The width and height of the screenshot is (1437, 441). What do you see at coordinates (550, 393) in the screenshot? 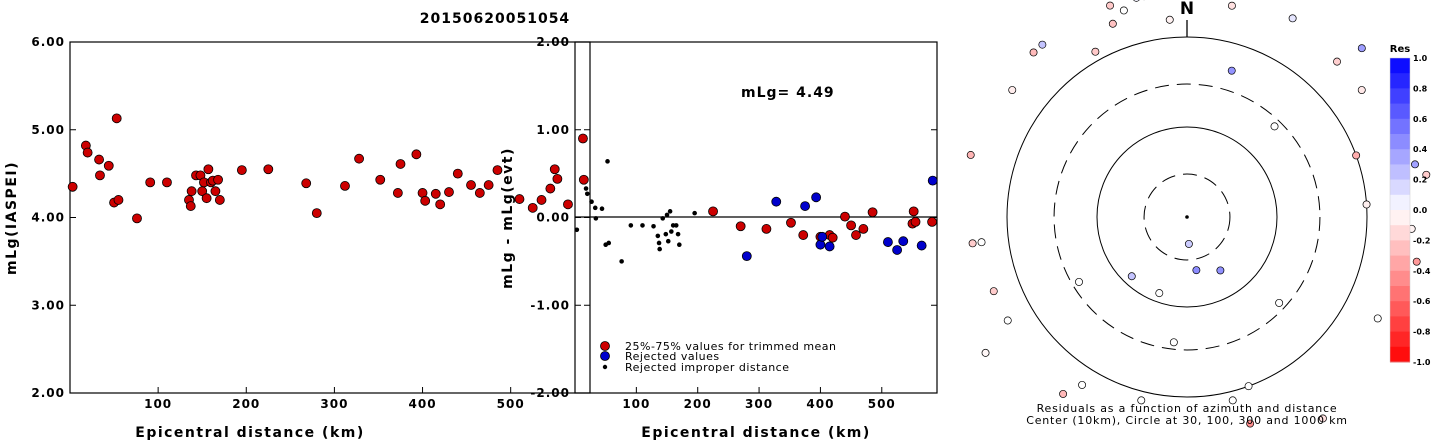
I see `y-tick-label: -2.00` at bounding box center [550, 393].